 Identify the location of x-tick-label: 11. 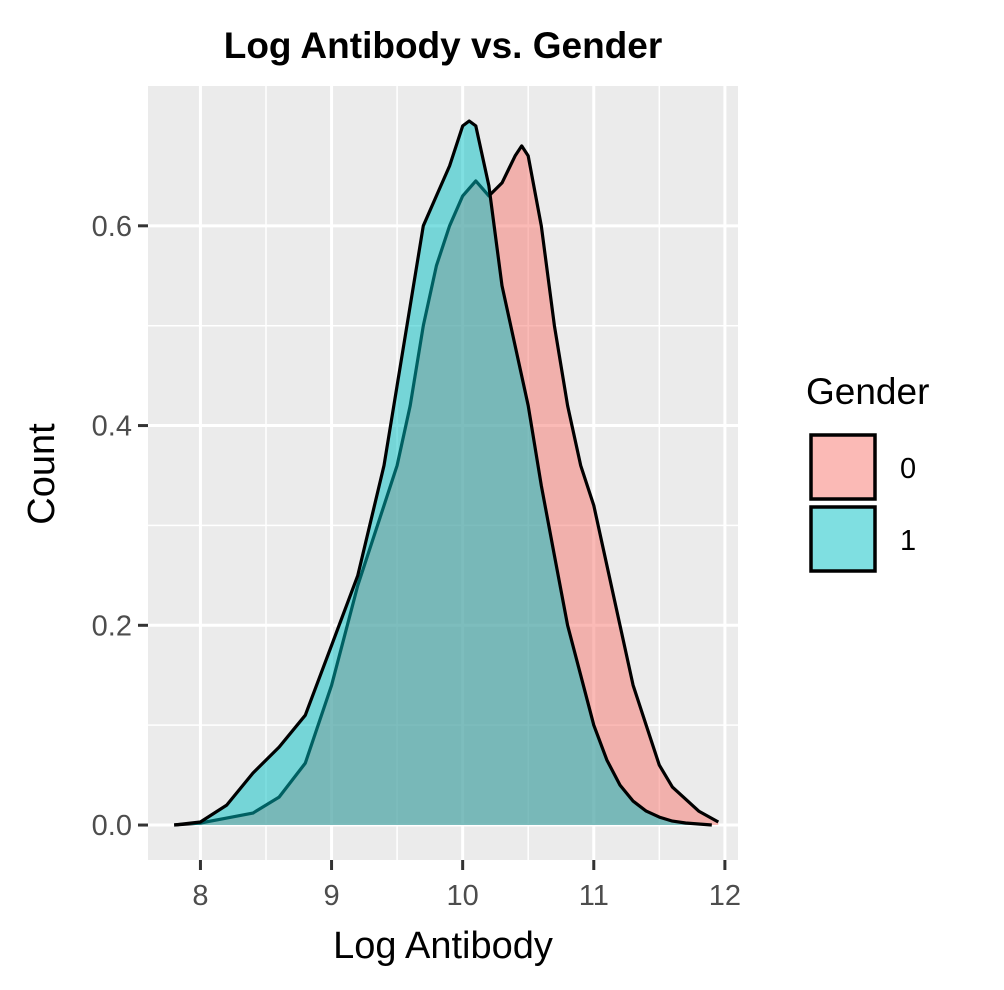
(594, 896).